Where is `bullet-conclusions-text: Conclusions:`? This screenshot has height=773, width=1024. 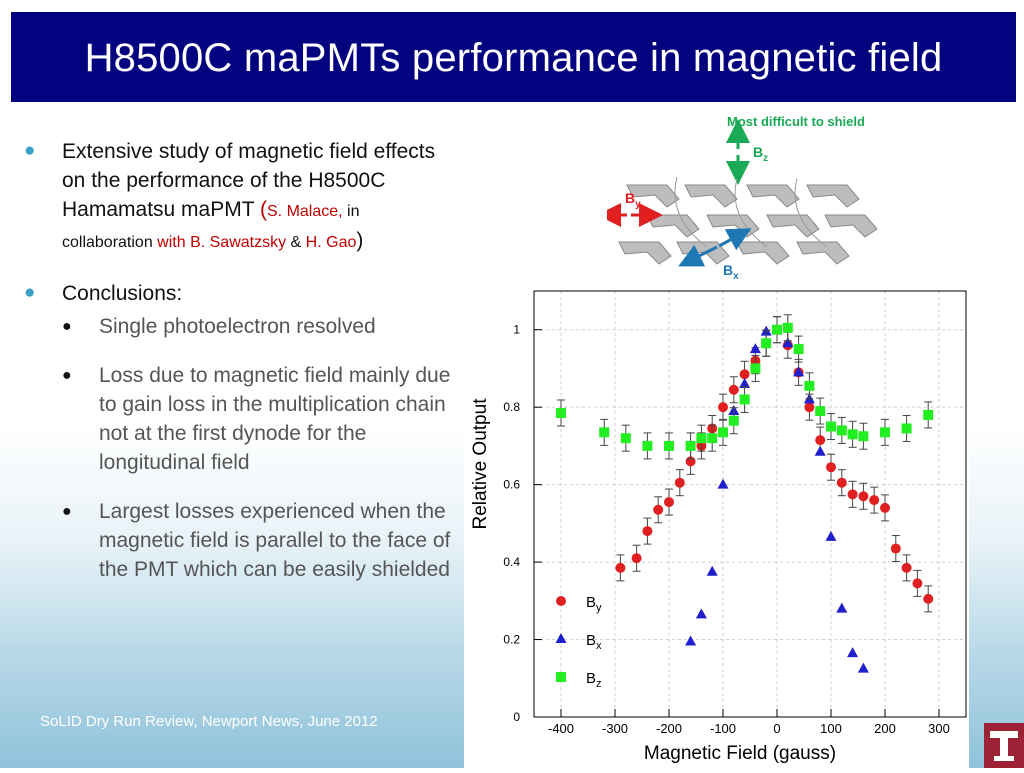
bullet-conclusions-text: Conclusions: is located at coordinates (122, 293).